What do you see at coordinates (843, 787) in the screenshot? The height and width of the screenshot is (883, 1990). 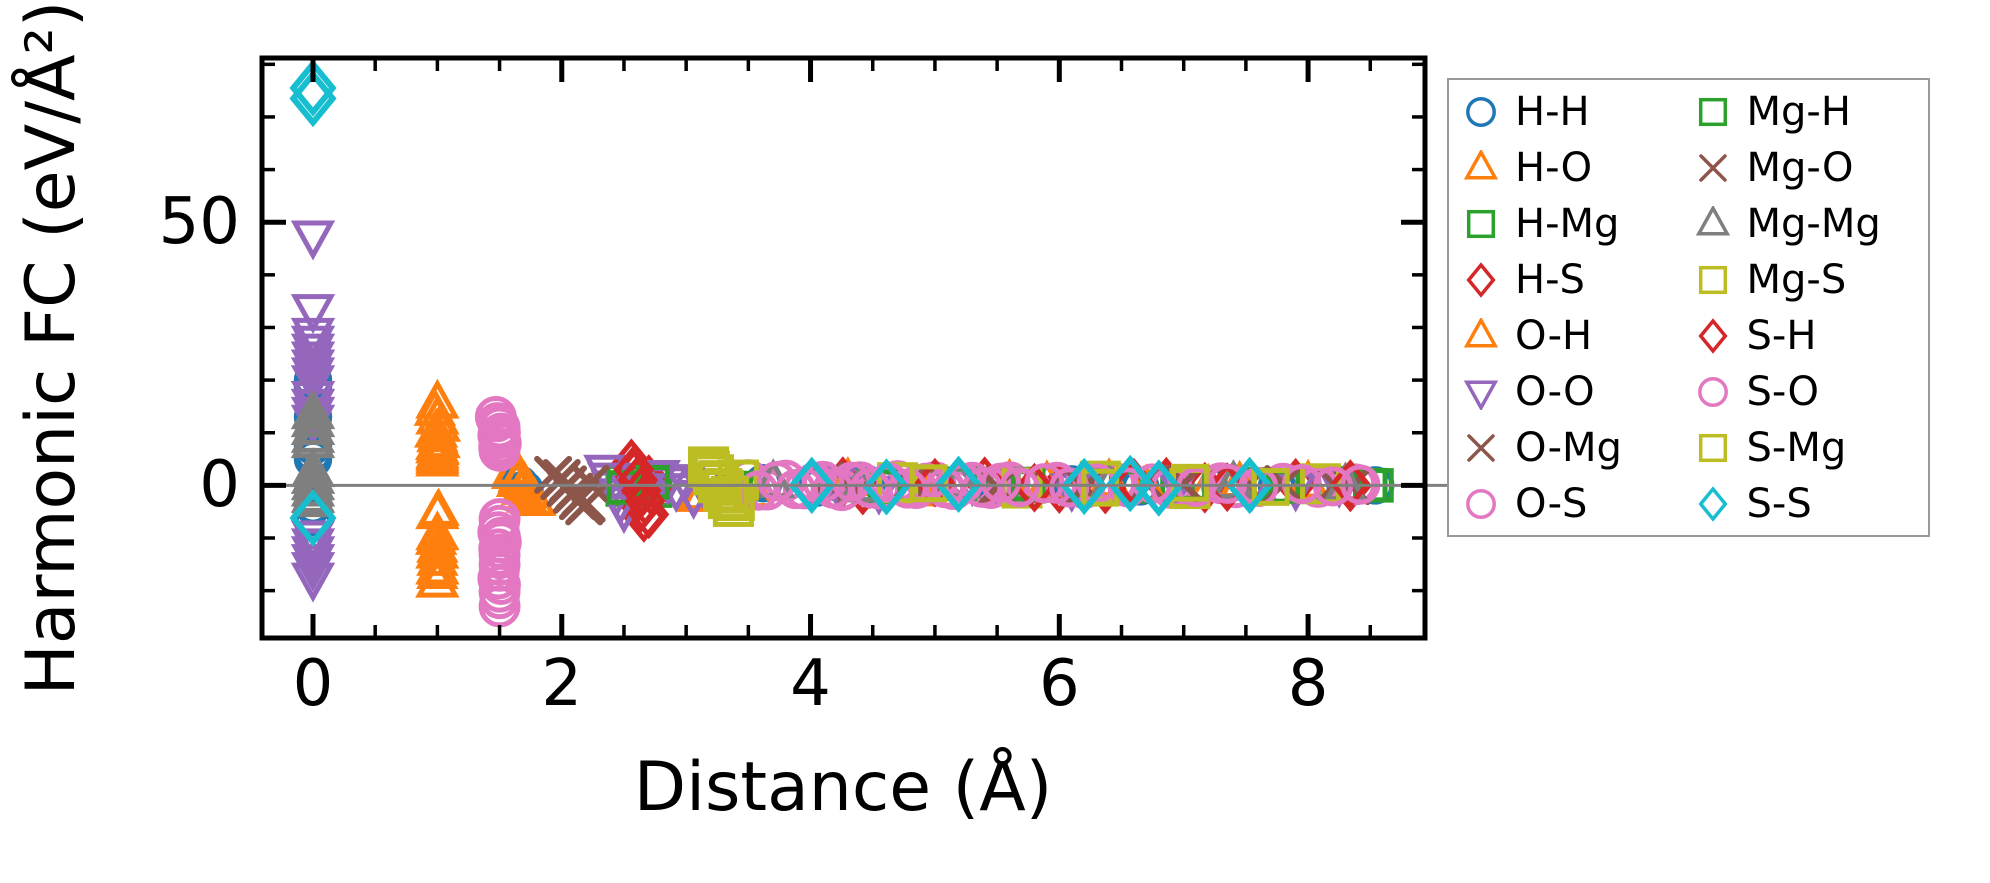 I see `x-axis-label: Distance (Å)` at bounding box center [843, 787].